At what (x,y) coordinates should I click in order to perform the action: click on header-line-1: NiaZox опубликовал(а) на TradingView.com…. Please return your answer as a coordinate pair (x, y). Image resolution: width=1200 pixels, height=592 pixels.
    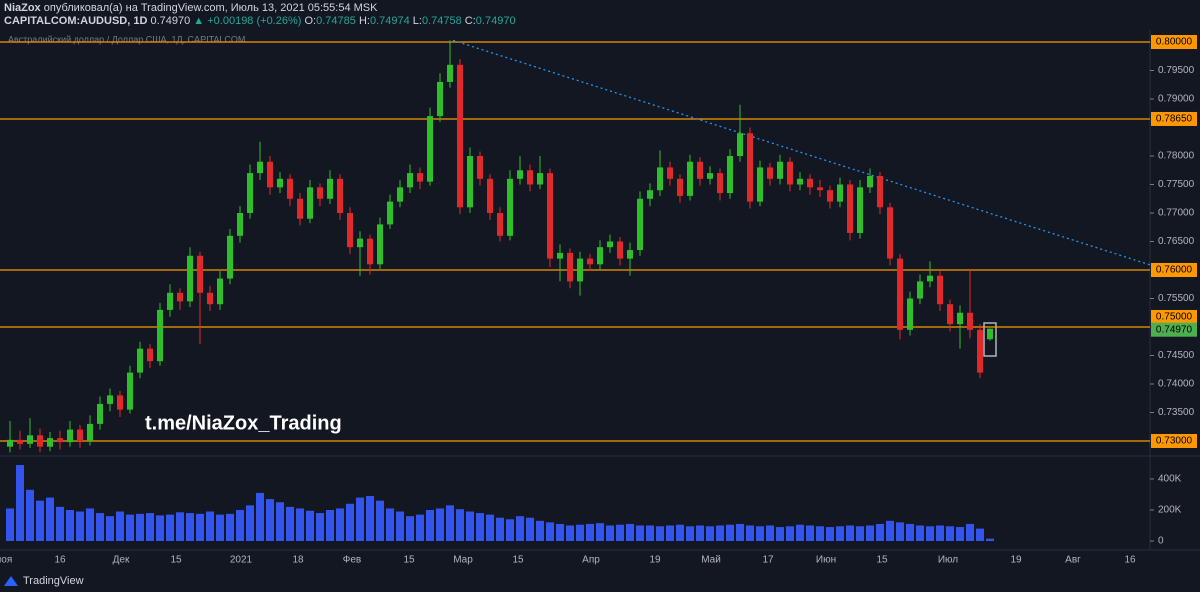
    Looking at the image, I should click on (191, 8).